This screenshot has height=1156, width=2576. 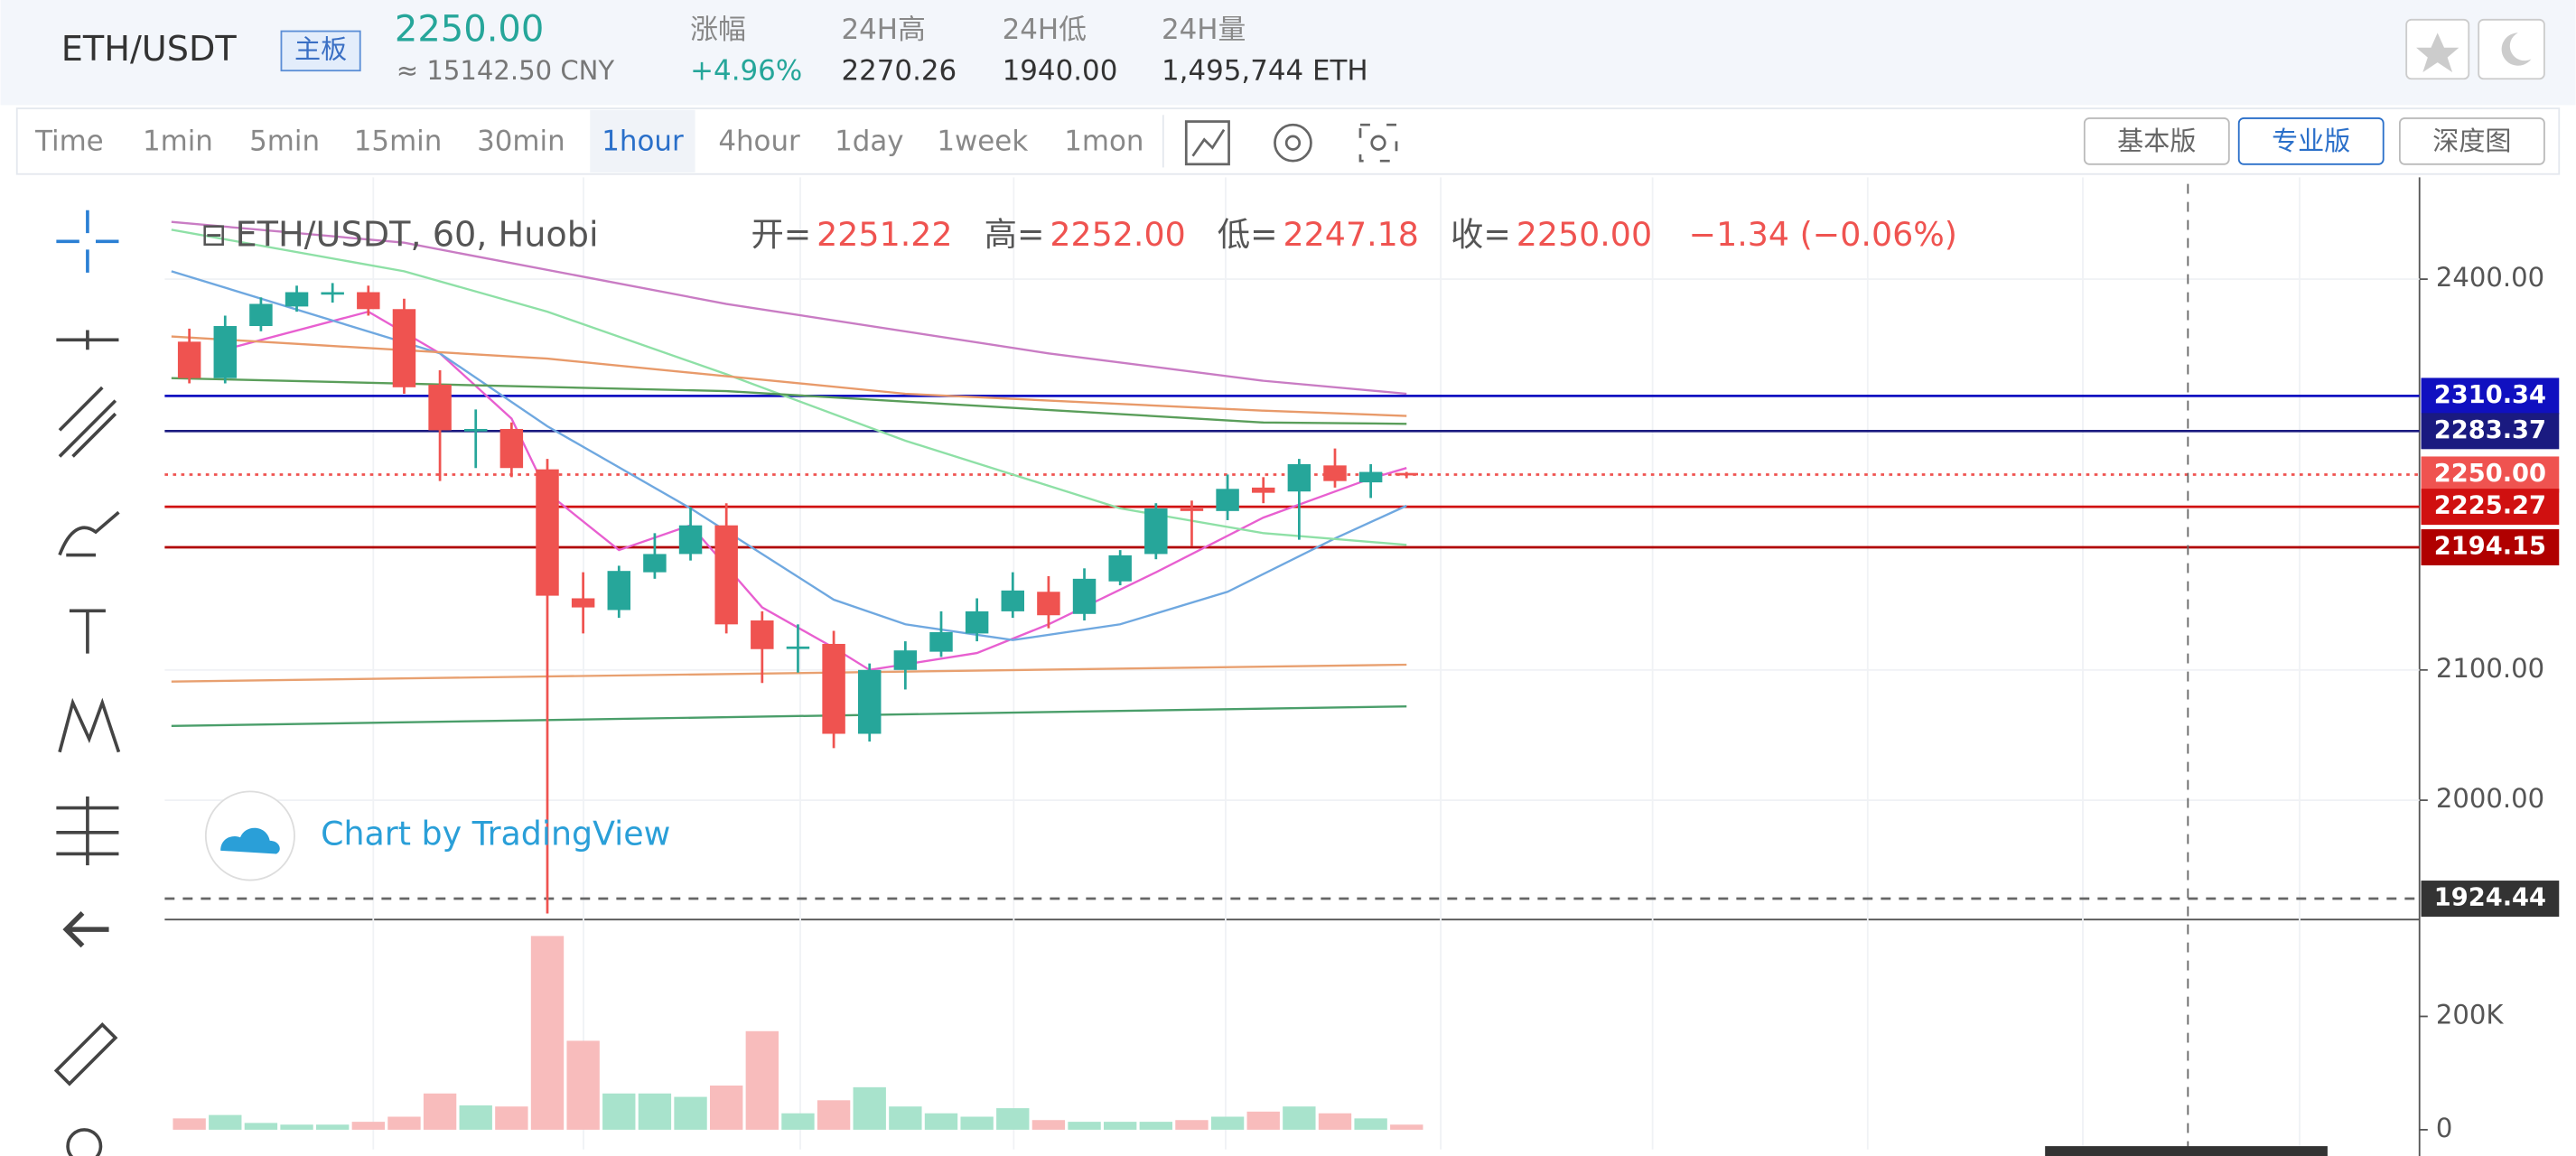 I want to click on back-tool, so click(x=85, y=929).